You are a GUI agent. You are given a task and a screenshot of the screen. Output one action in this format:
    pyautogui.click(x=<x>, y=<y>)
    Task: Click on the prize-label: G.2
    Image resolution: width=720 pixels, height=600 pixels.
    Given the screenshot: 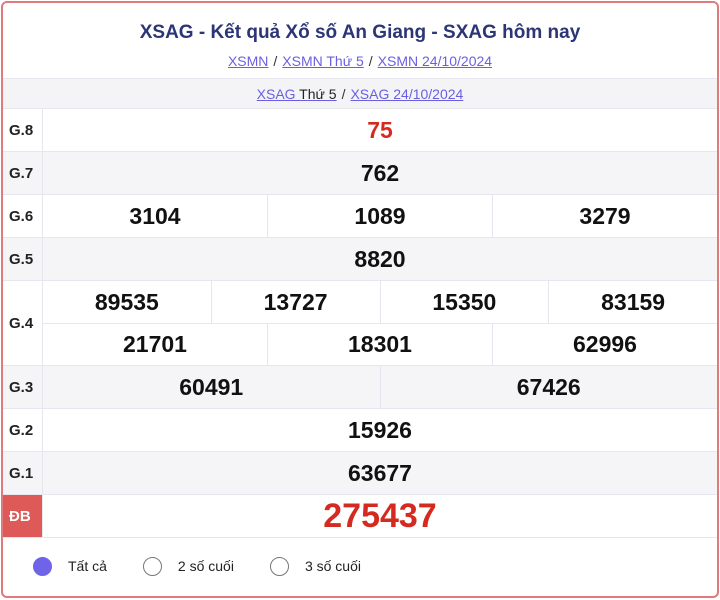 What is the action you would take?
    pyautogui.click(x=23, y=430)
    